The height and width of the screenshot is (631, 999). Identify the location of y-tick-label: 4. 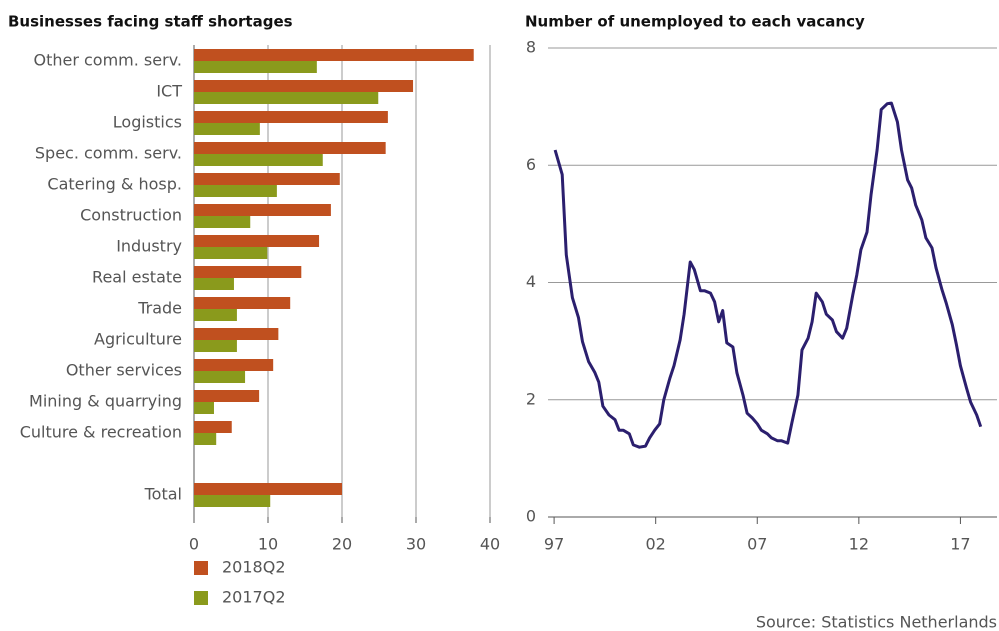
(531, 281).